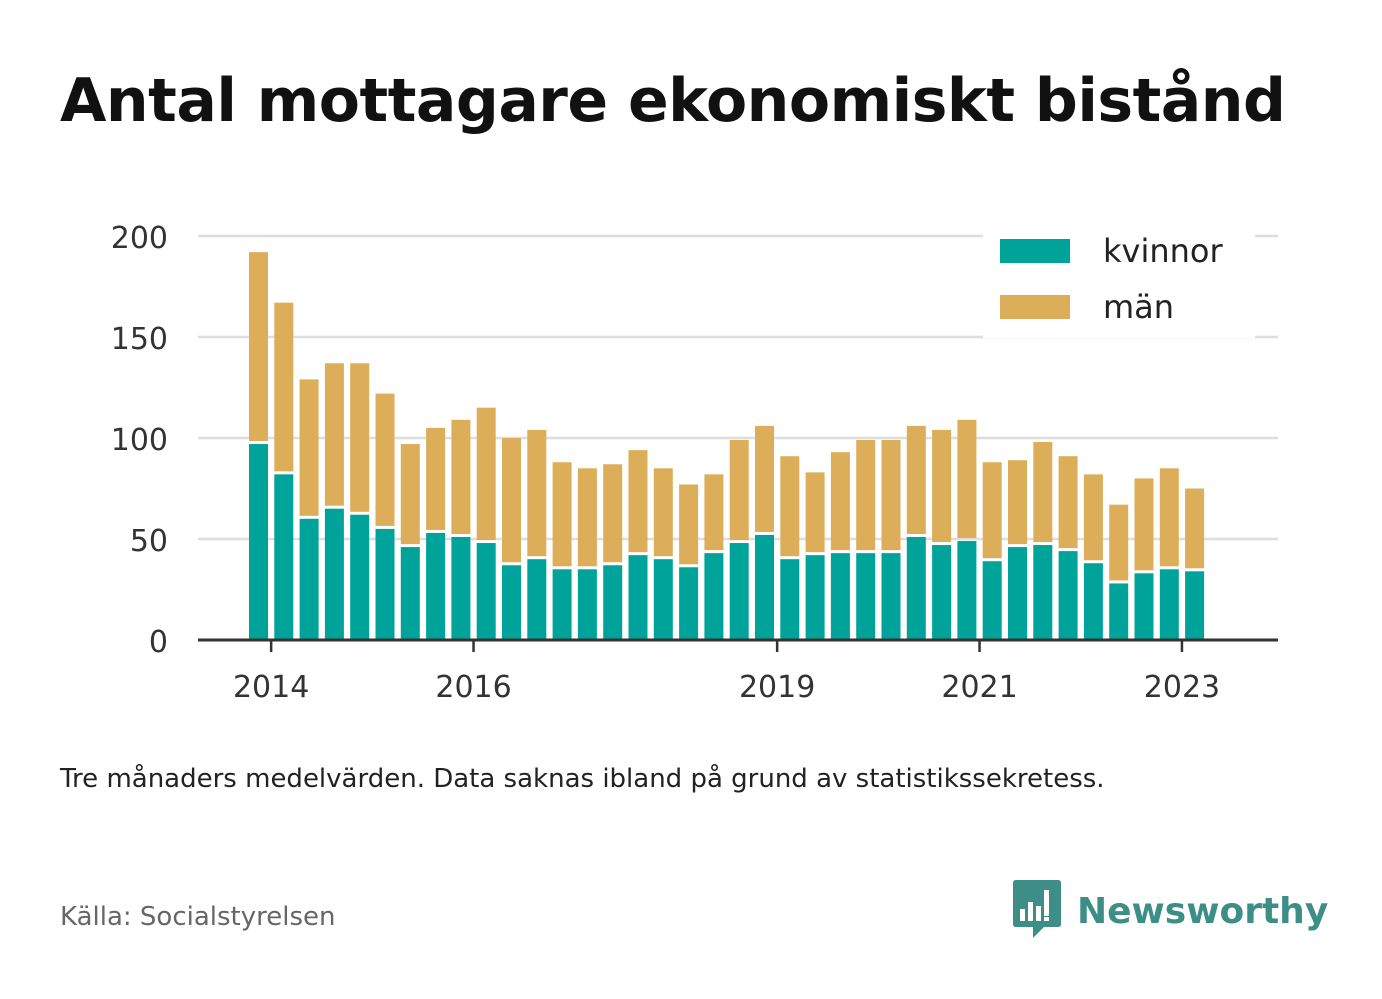 Image resolution: width=1382 pixels, height=999 pixels. What do you see at coordinates (473, 687) in the screenshot?
I see `x-tick-label: 2016` at bounding box center [473, 687].